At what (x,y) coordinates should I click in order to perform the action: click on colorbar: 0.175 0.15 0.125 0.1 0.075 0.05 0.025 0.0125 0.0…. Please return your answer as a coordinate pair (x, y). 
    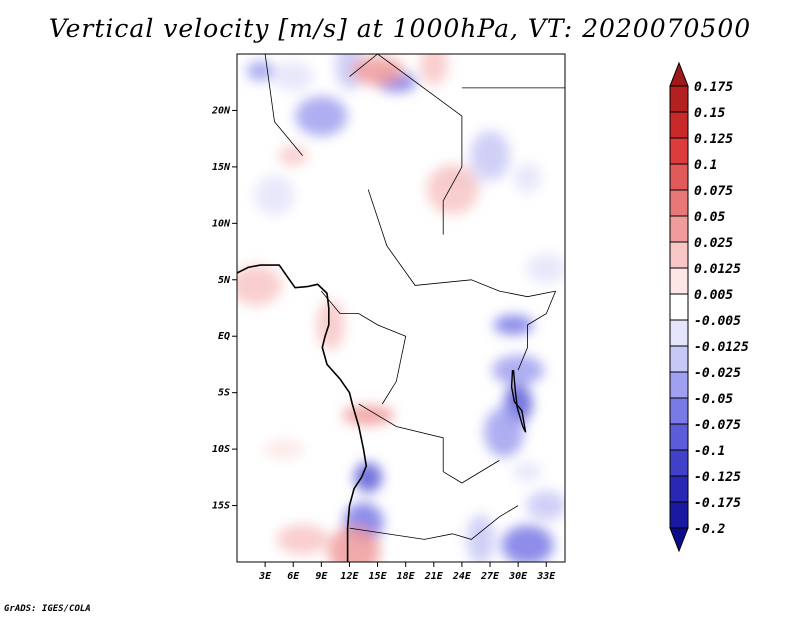
    Looking at the image, I should click on (709, 307).